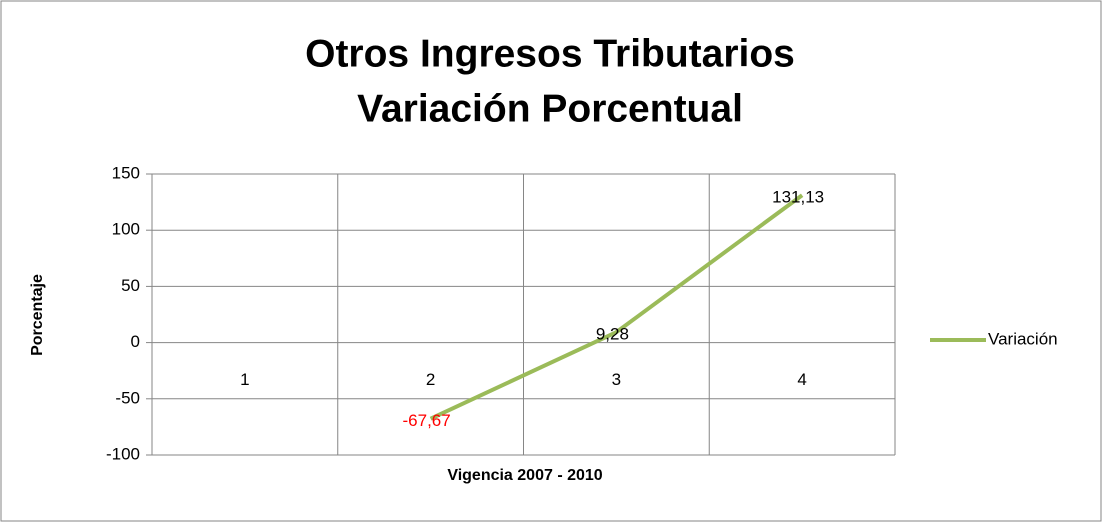  What do you see at coordinates (427, 420) in the screenshot?
I see `data-label: -67,67` at bounding box center [427, 420].